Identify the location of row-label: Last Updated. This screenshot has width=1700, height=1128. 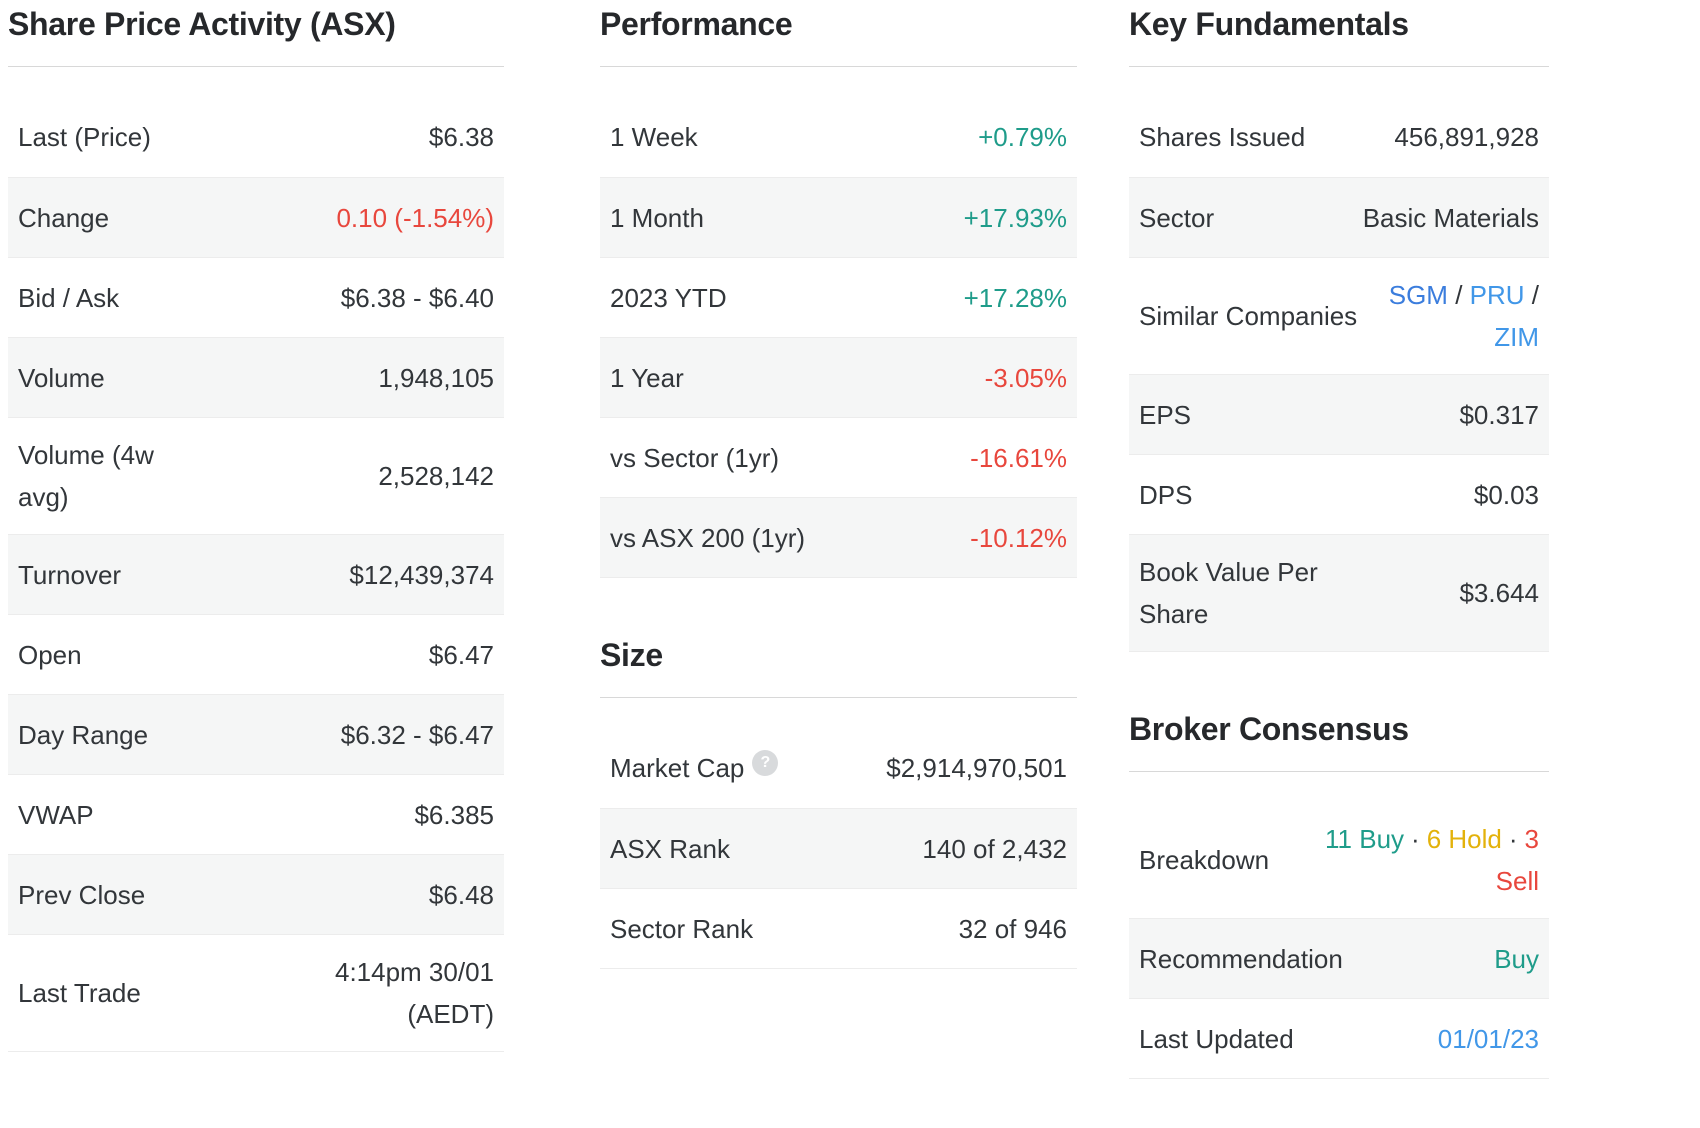
(1216, 1038).